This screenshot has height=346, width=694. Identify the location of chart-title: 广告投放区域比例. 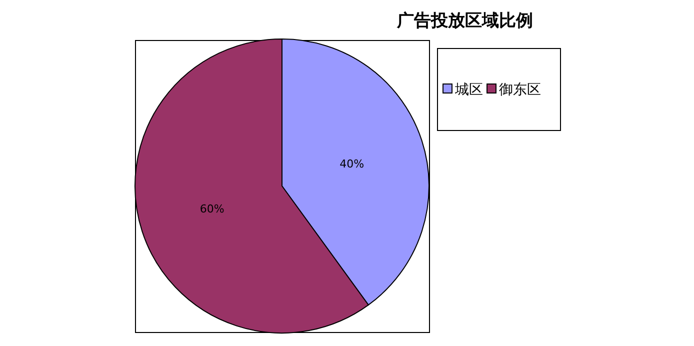
(464, 21).